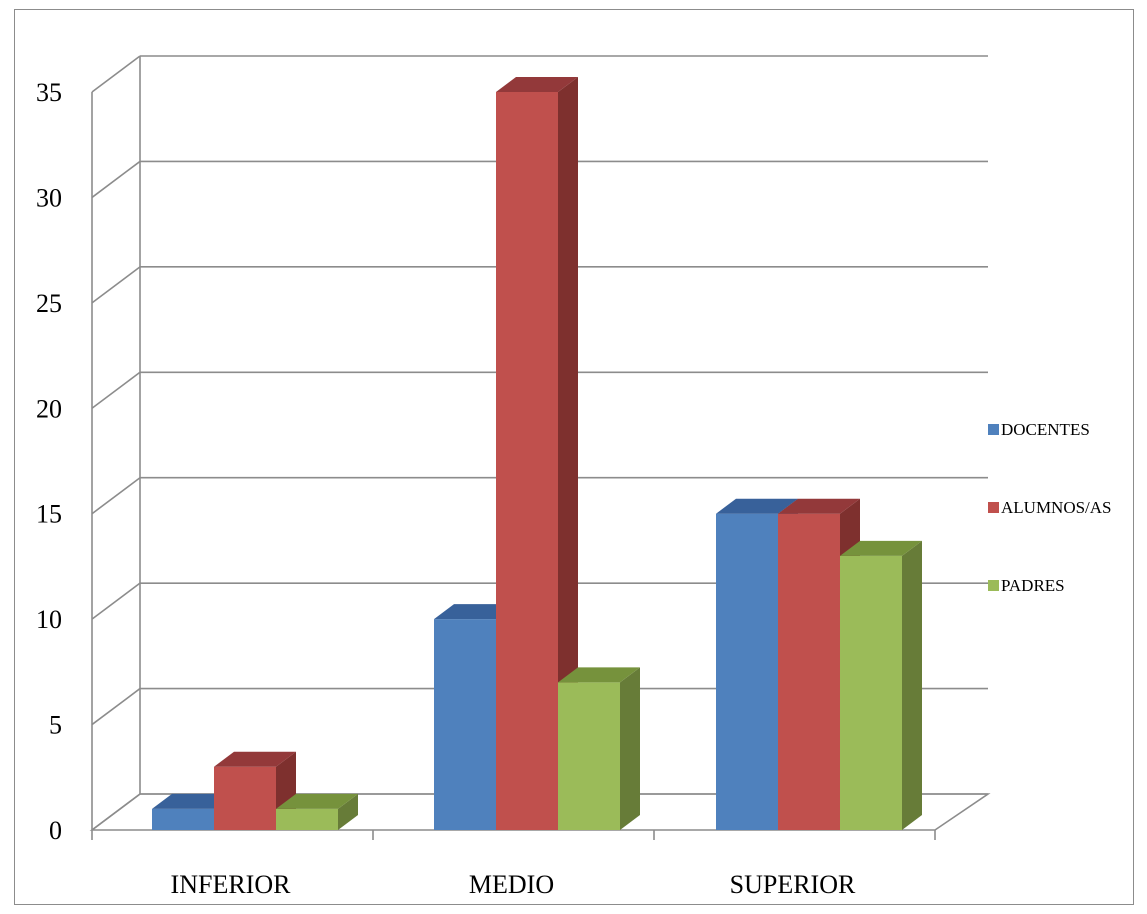  Describe the element at coordinates (231, 884) in the screenshot. I see `x-category-label: INFERIOR` at that location.